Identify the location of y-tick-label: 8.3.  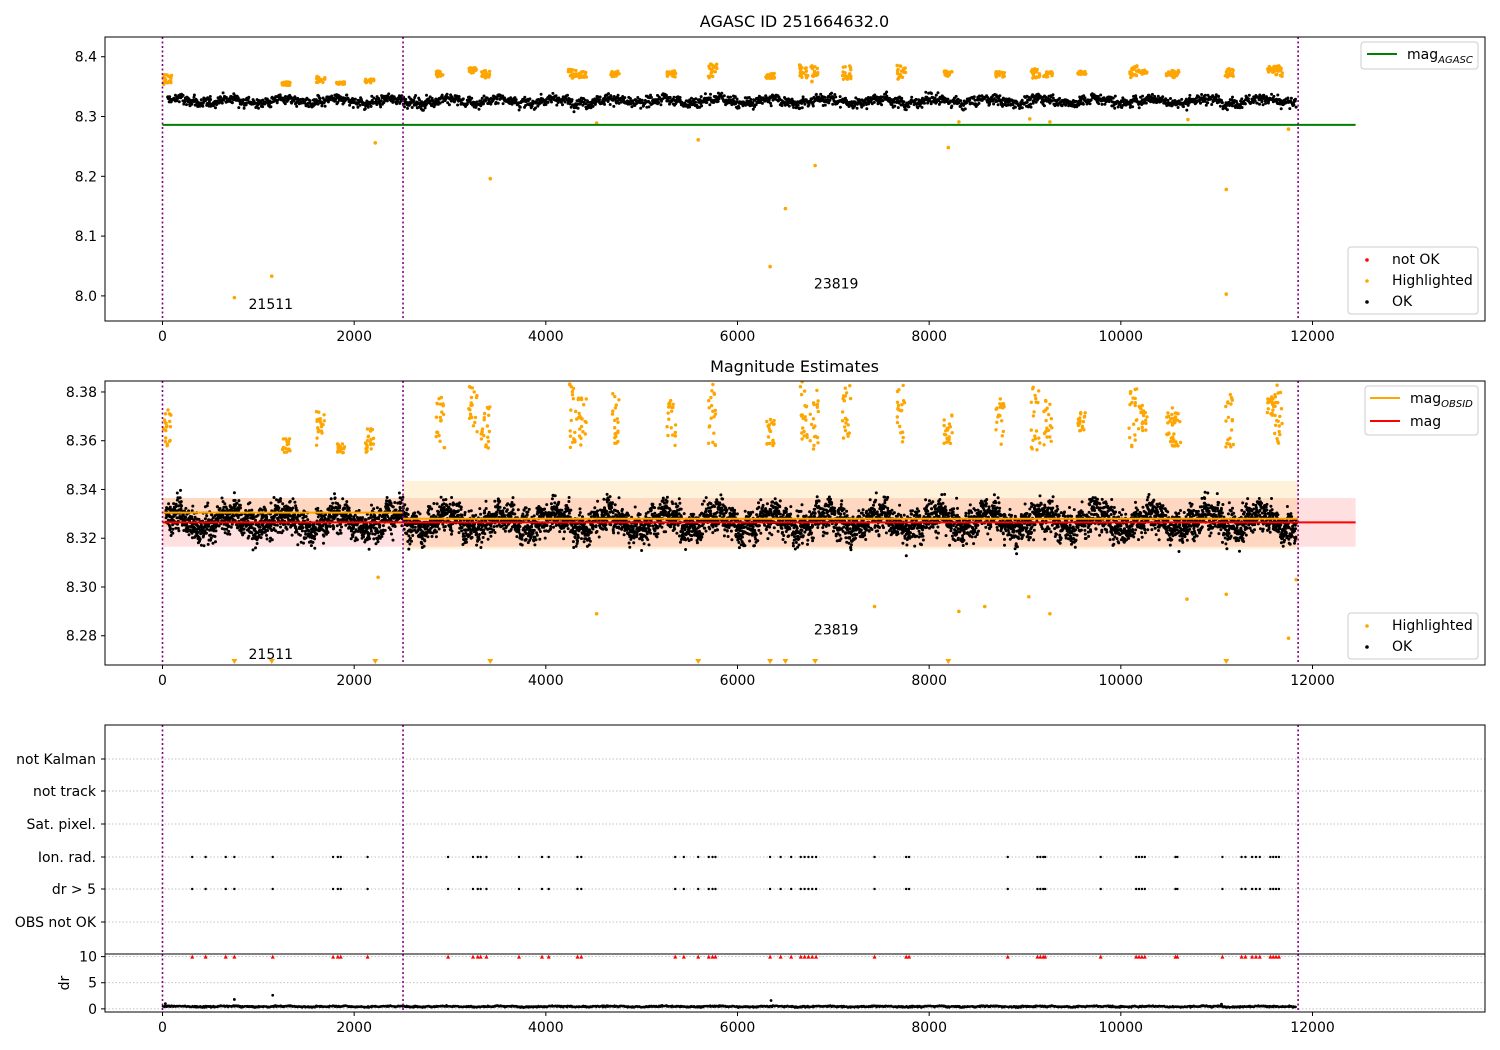
(86, 118).